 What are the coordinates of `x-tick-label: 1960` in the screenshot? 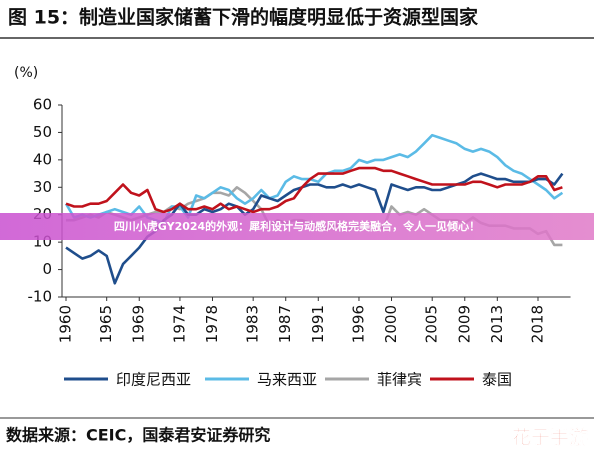 It's located at (66, 324).